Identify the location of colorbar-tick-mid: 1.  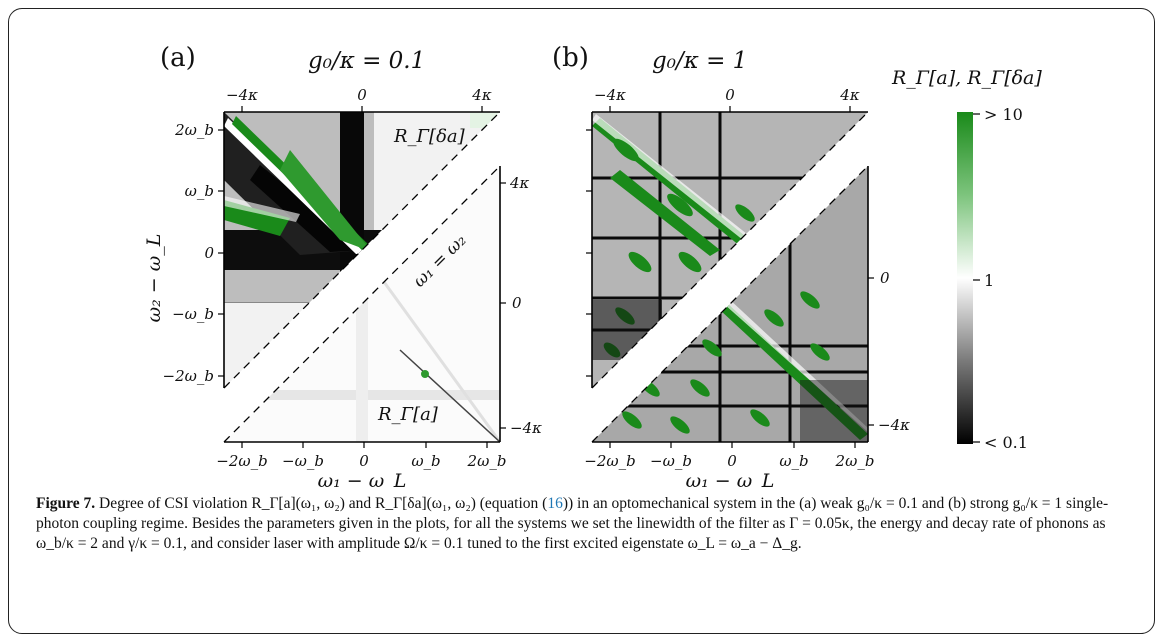
(989, 280).